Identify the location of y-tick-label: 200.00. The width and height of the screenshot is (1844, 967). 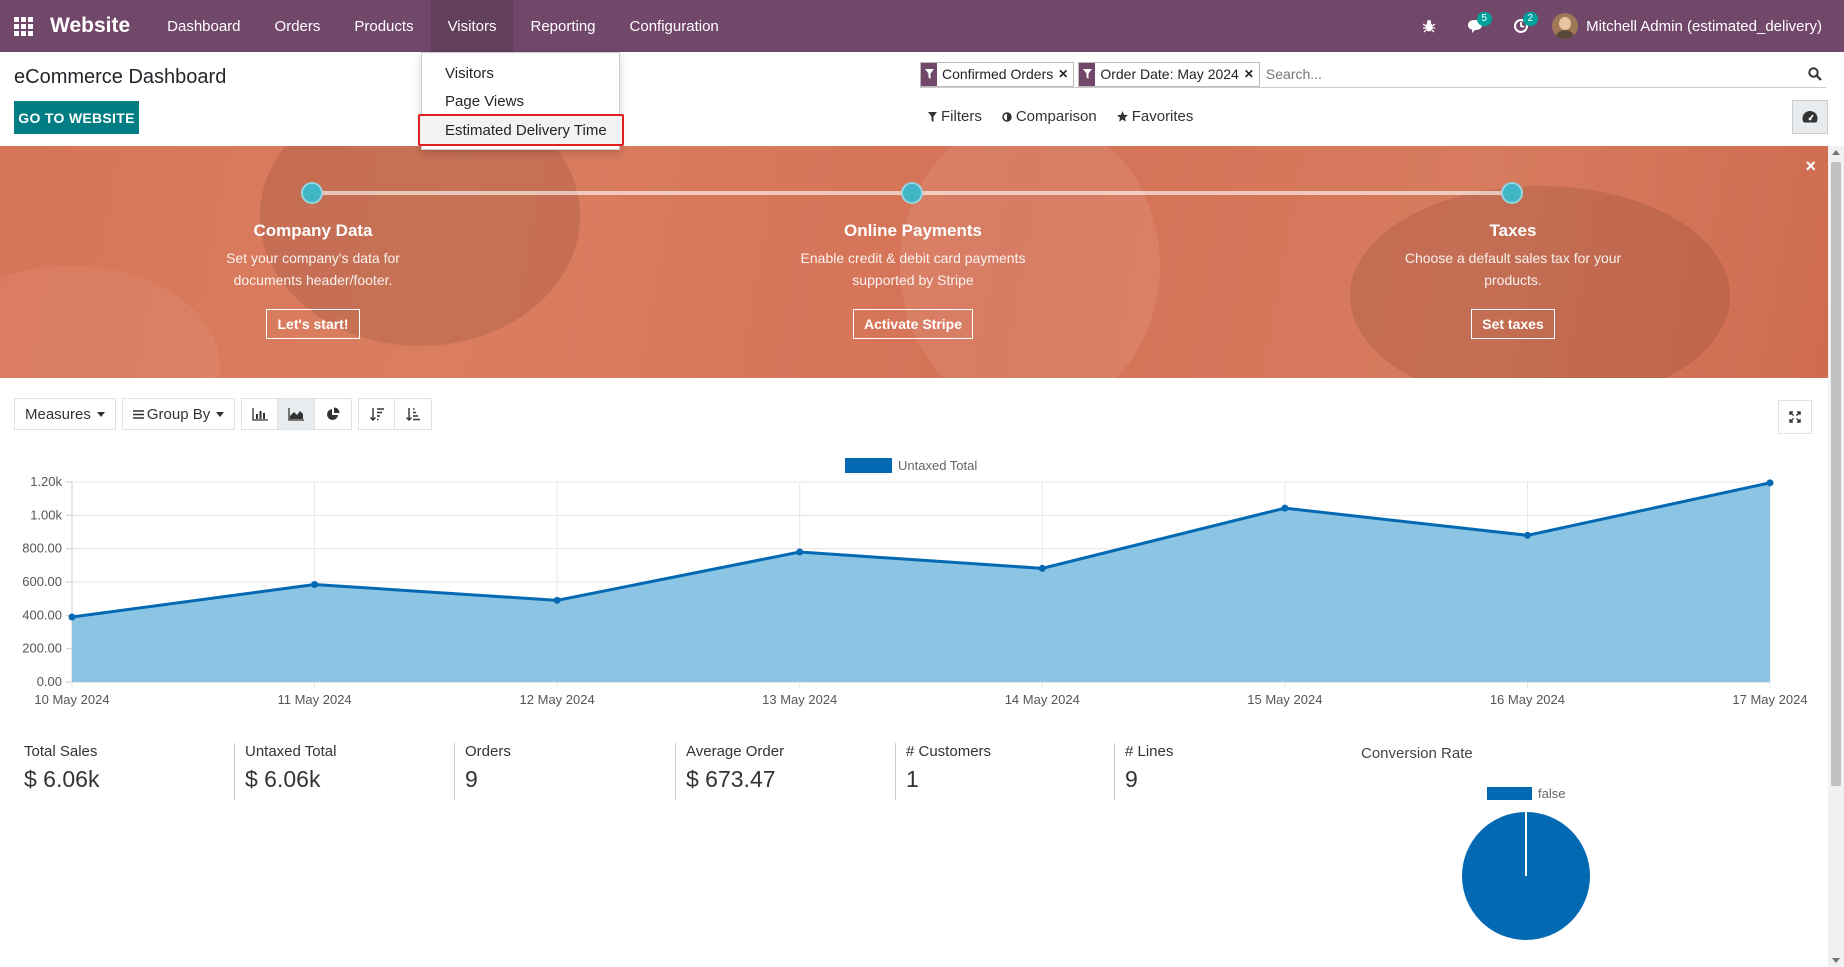
(42, 648).